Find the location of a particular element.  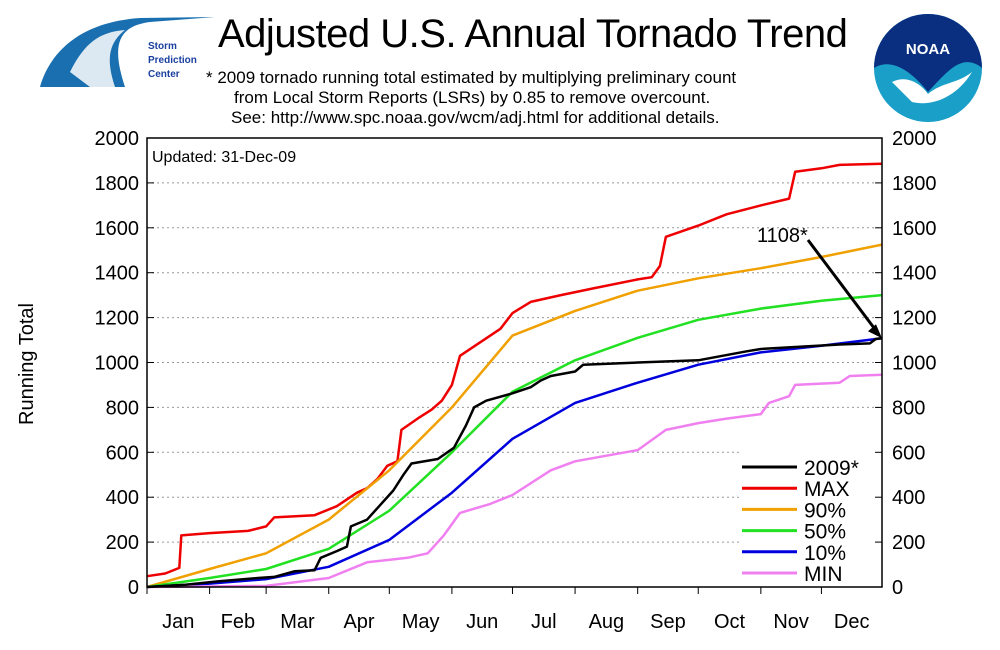

y-tick-label-right: 400 is located at coordinates (908, 498).